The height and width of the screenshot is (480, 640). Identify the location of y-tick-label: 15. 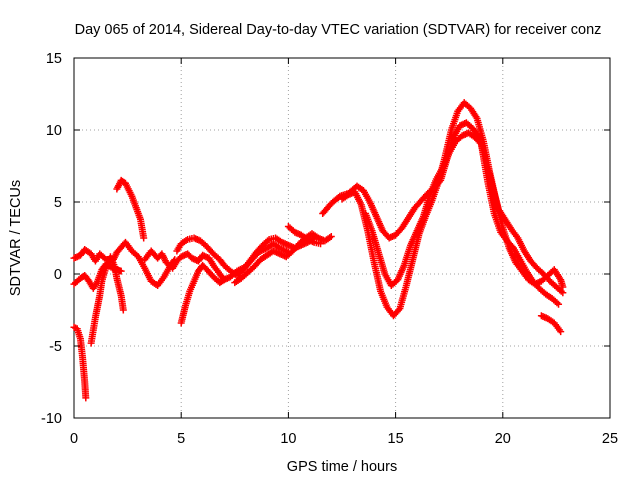
(54, 59).